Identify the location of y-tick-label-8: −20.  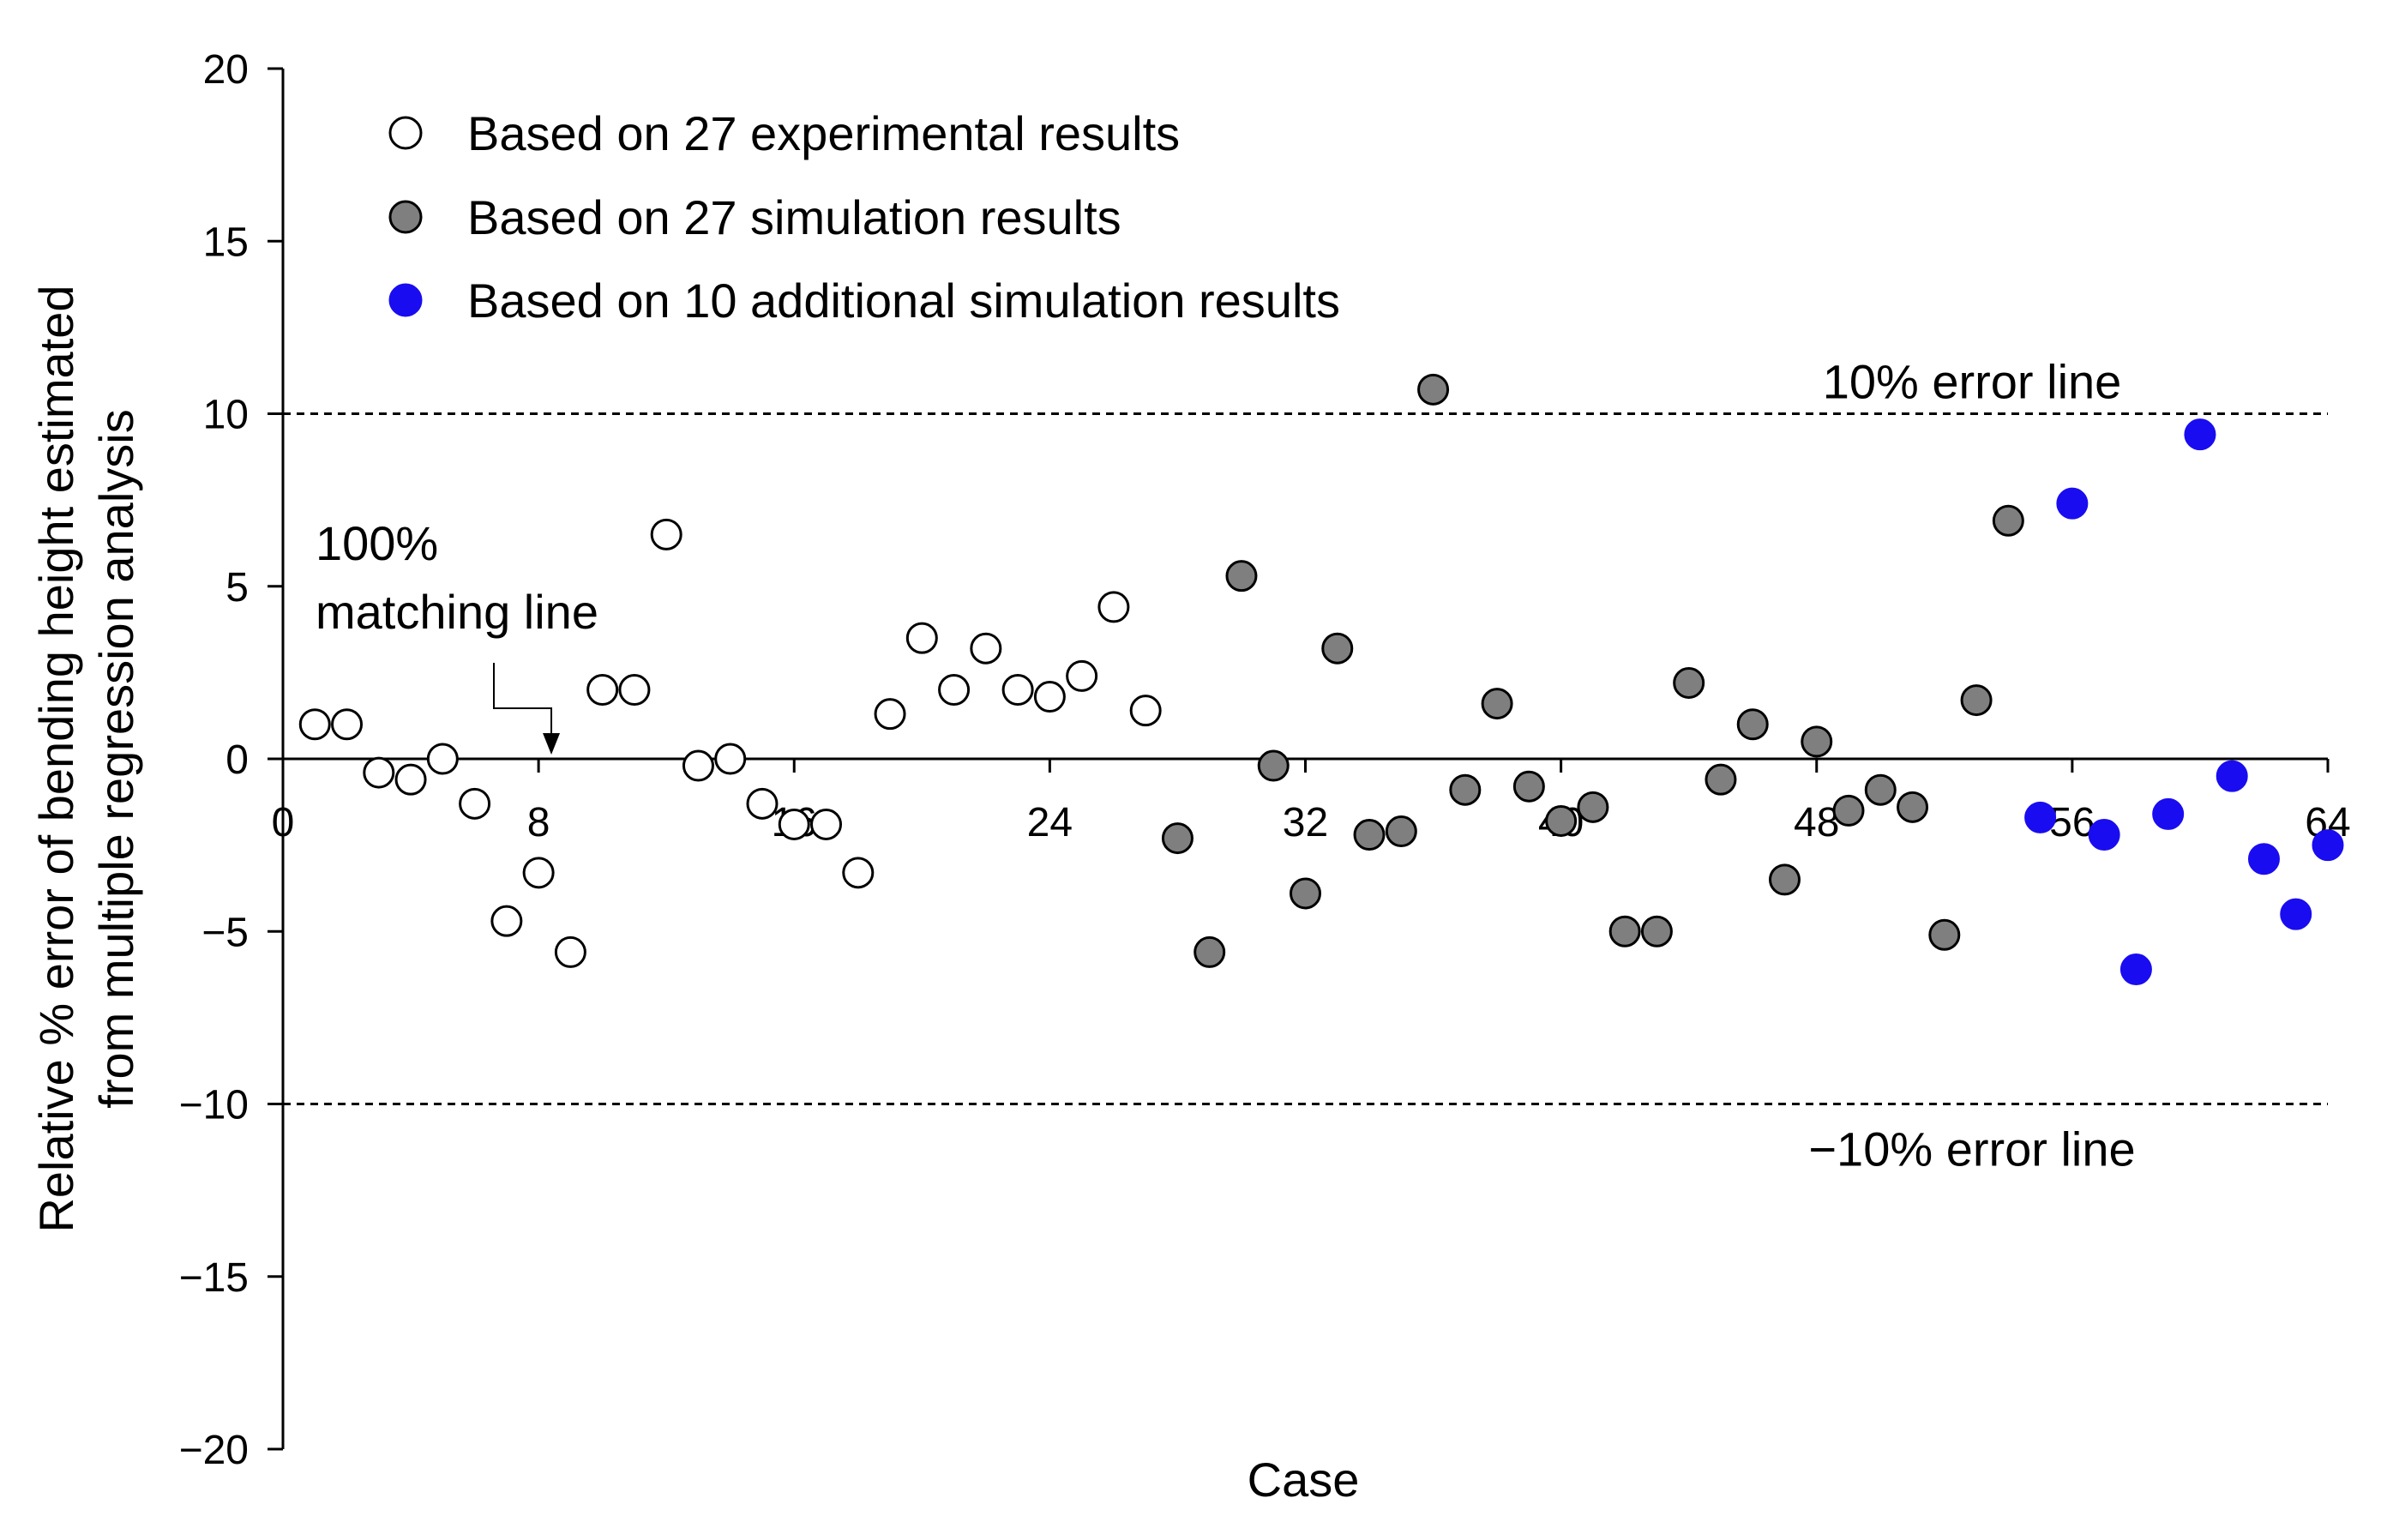
(214, 1450).